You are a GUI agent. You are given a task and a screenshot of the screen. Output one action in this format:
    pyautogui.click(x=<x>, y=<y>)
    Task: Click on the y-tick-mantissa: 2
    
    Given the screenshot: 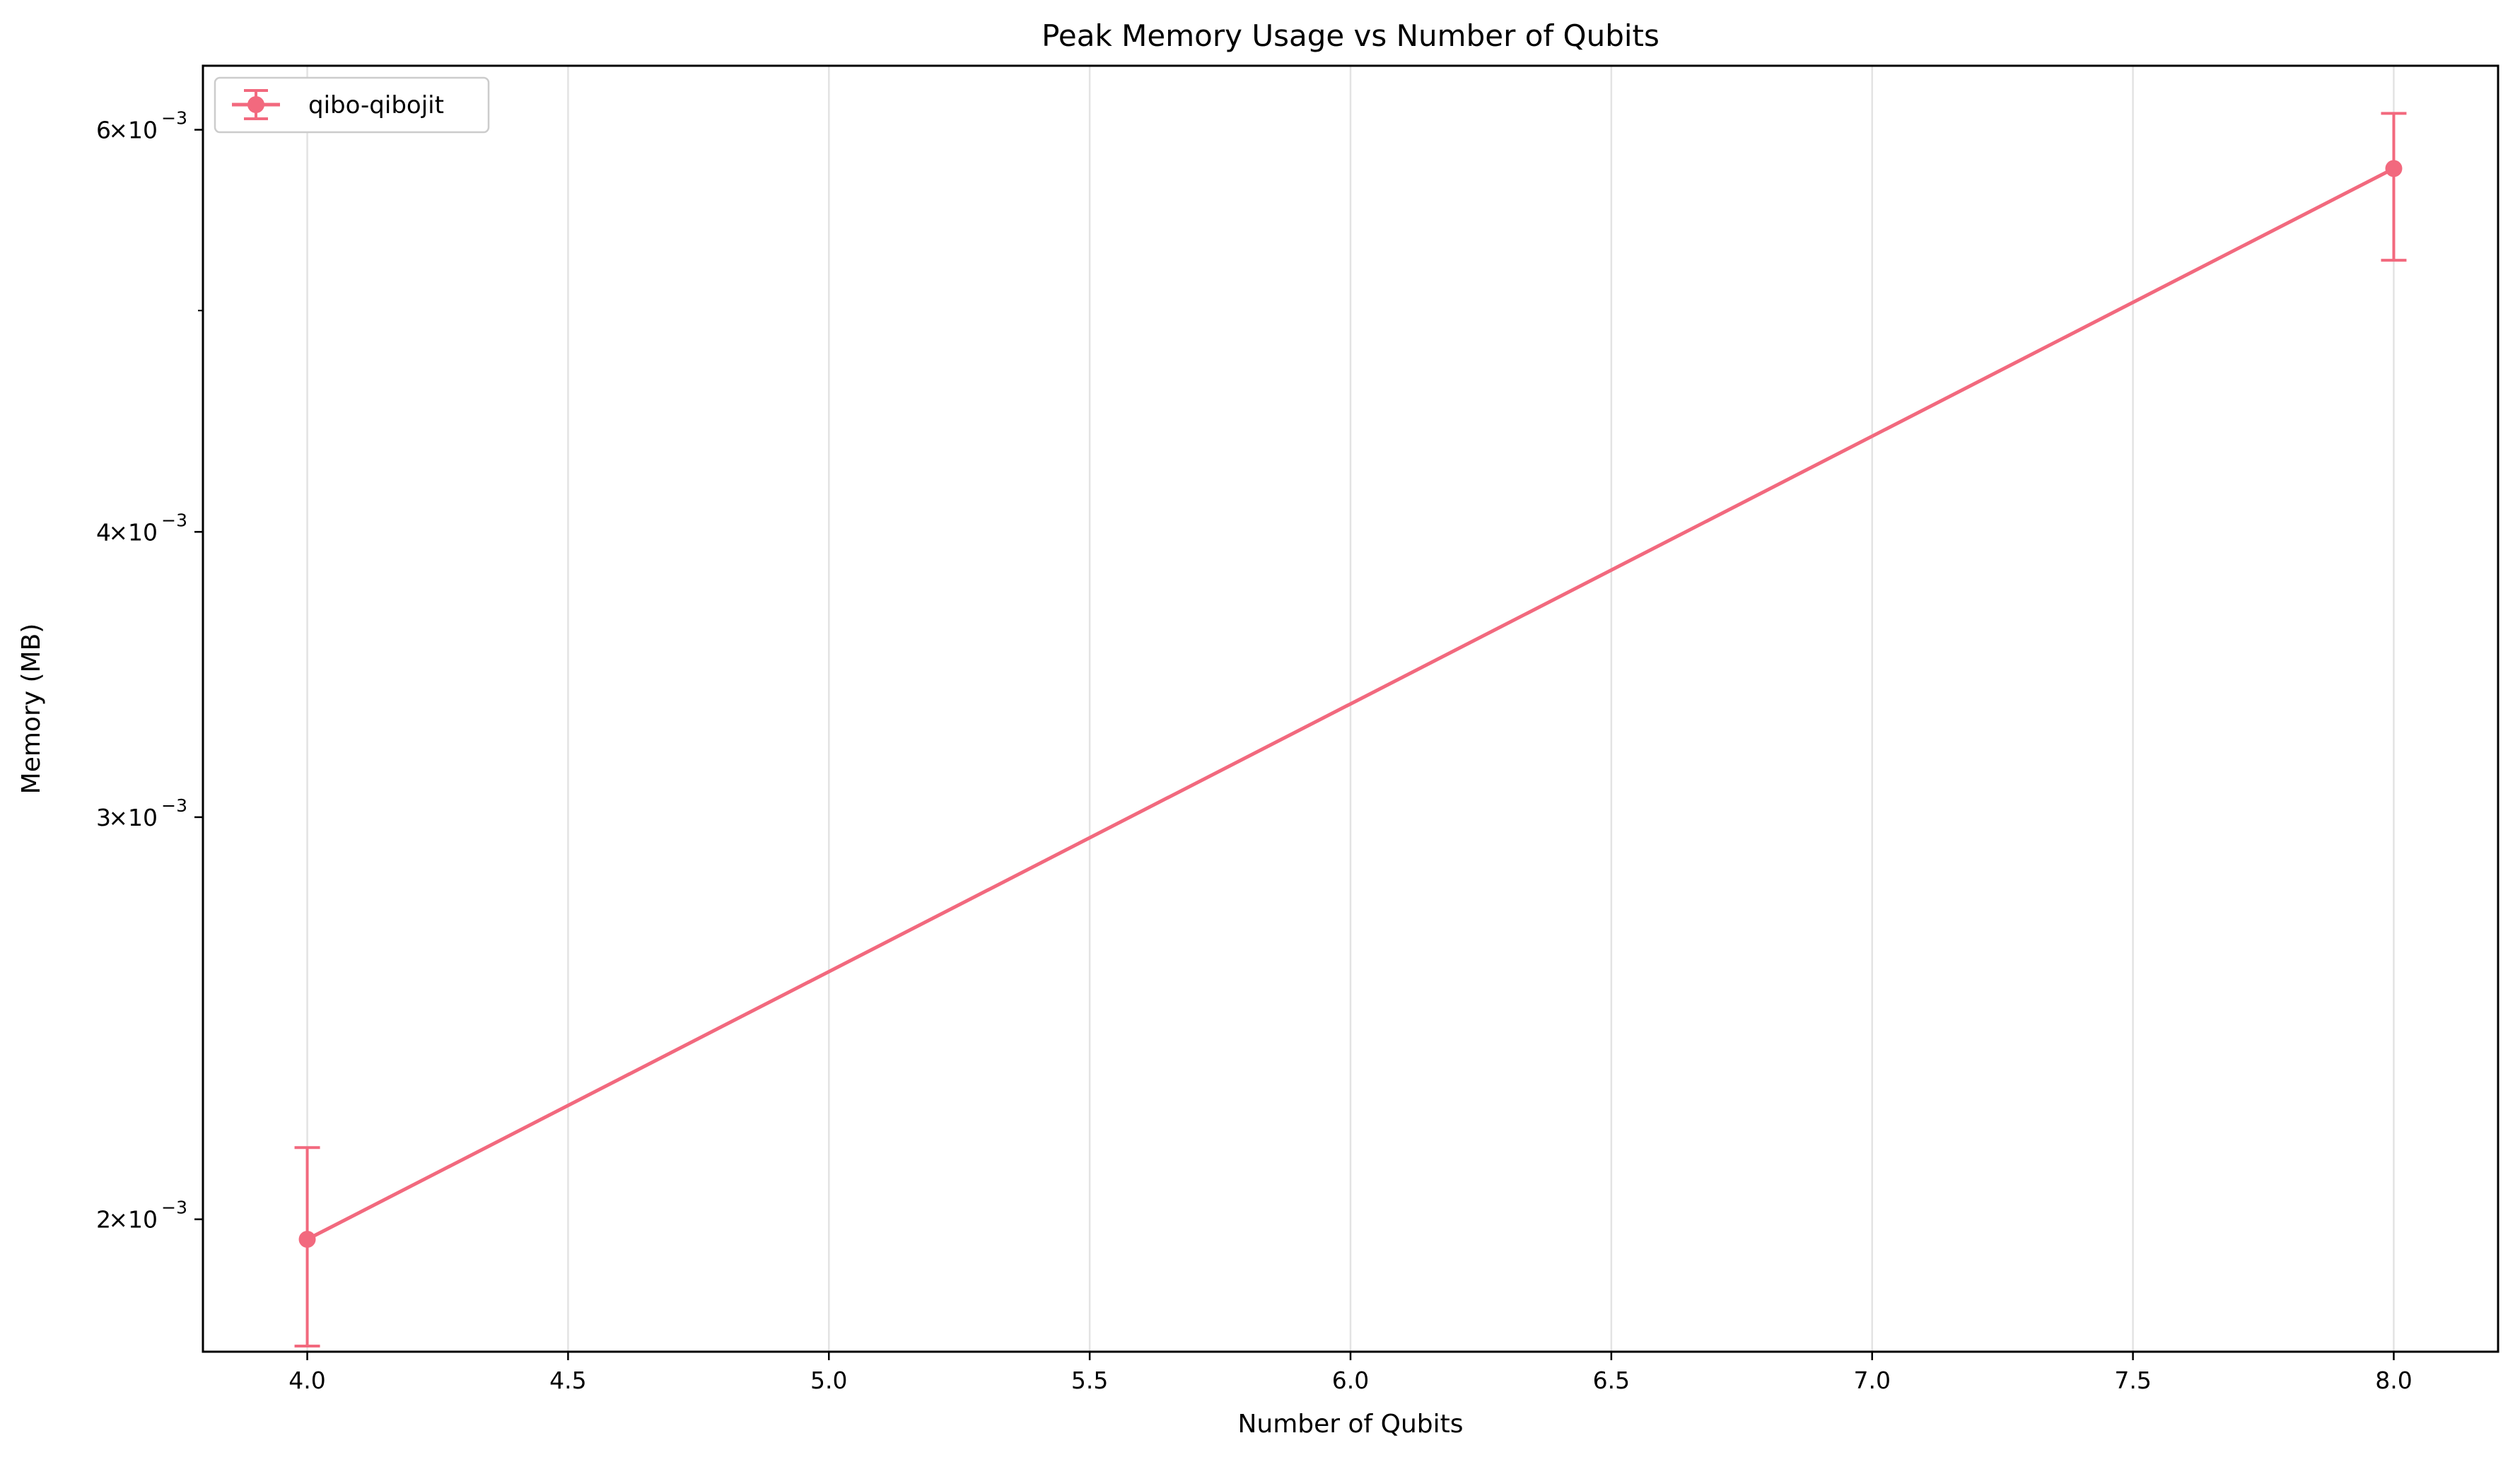 What is the action you would take?
    pyautogui.click(x=103, y=1220)
    